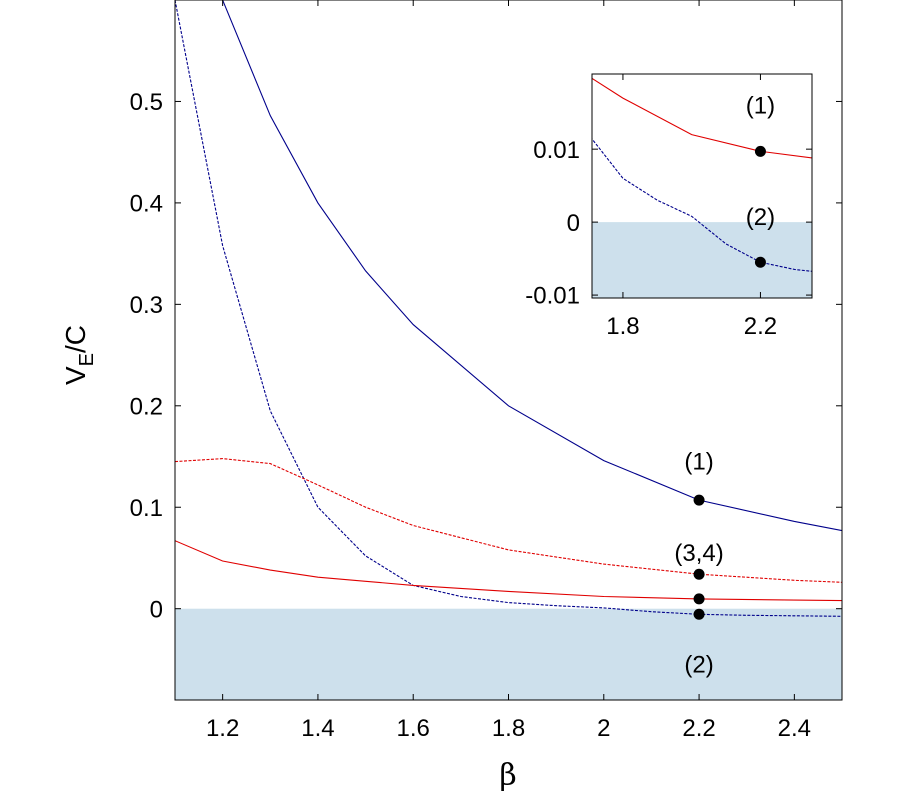  What do you see at coordinates (317, 728) in the screenshot?
I see `x-tick-label: 1.4` at bounding box center [317, 728].